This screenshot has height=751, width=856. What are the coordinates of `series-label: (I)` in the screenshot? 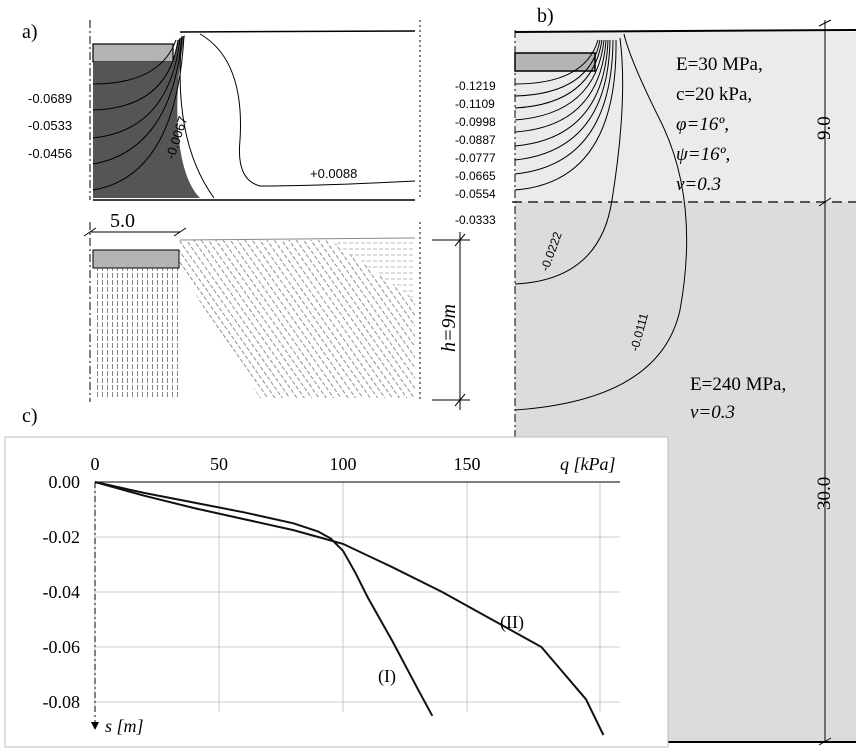 It's located at (387, 676).